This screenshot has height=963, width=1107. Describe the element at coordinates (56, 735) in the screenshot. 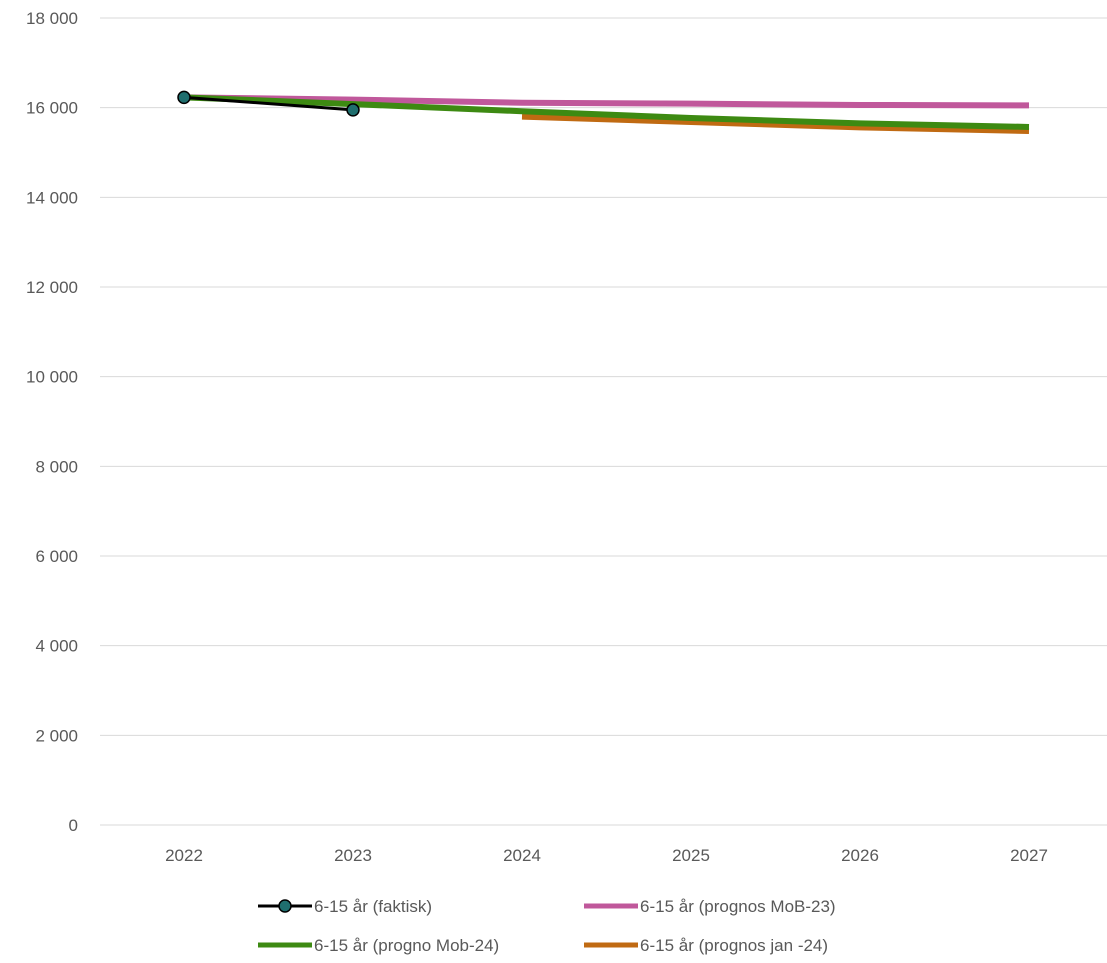

I see `y-tick-label: 2 000` at that location.